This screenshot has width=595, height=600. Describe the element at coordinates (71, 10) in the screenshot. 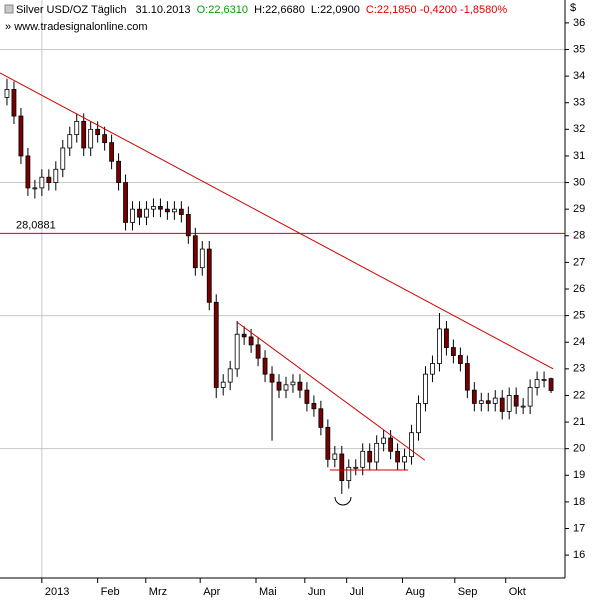

I see `chart-title: Silver USD/OZ Täglich` at that location.